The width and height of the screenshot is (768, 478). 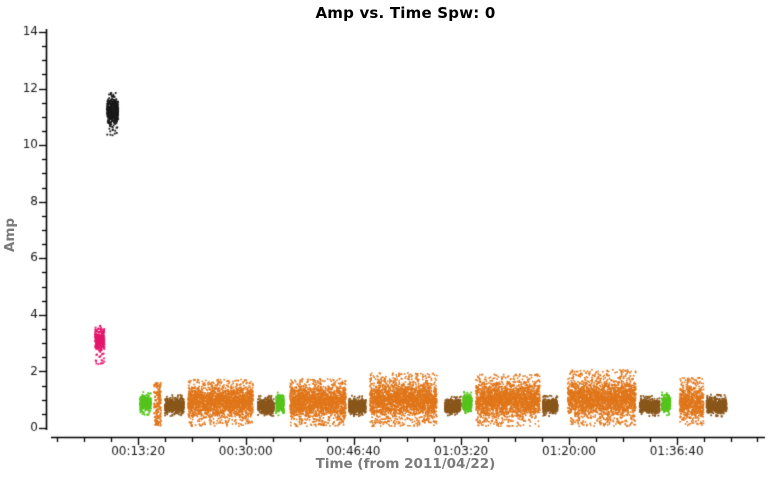 What do you see at coordinates (10, 235) in the screenshot?
I see `y-axis-label: Amp` at bounding box center [10, 235].